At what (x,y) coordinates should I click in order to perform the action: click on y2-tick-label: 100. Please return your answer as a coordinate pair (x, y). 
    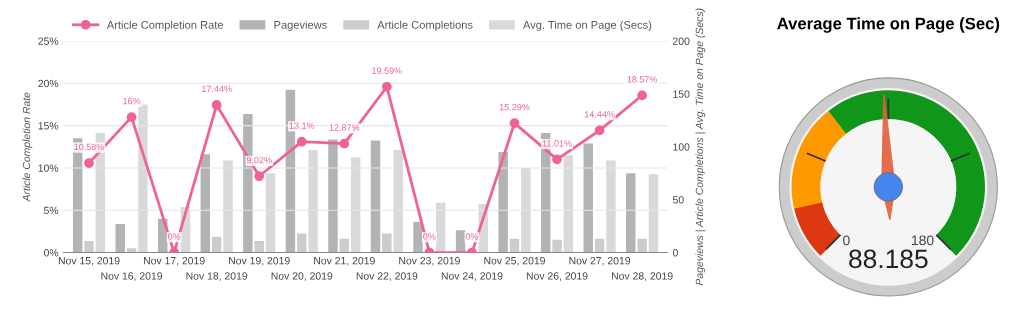
    Looking at the image, I should click on (681, 147).